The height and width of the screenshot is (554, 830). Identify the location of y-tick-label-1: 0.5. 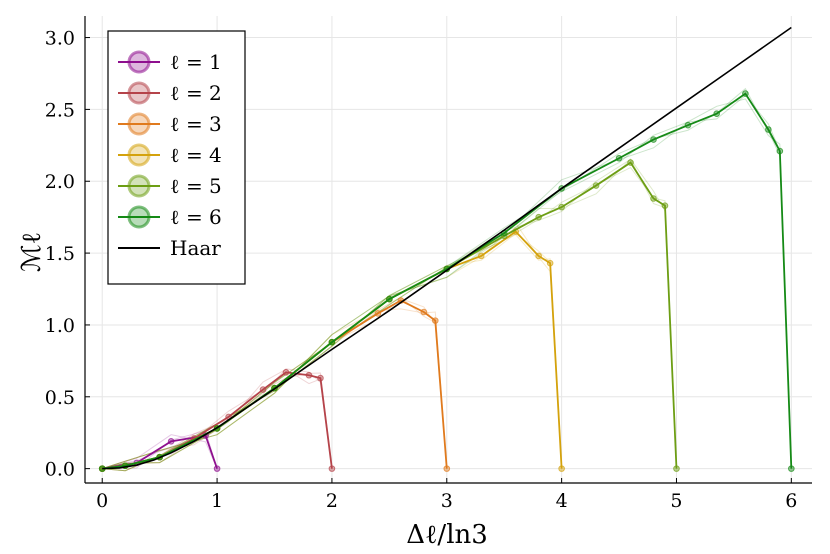
(60, 398).